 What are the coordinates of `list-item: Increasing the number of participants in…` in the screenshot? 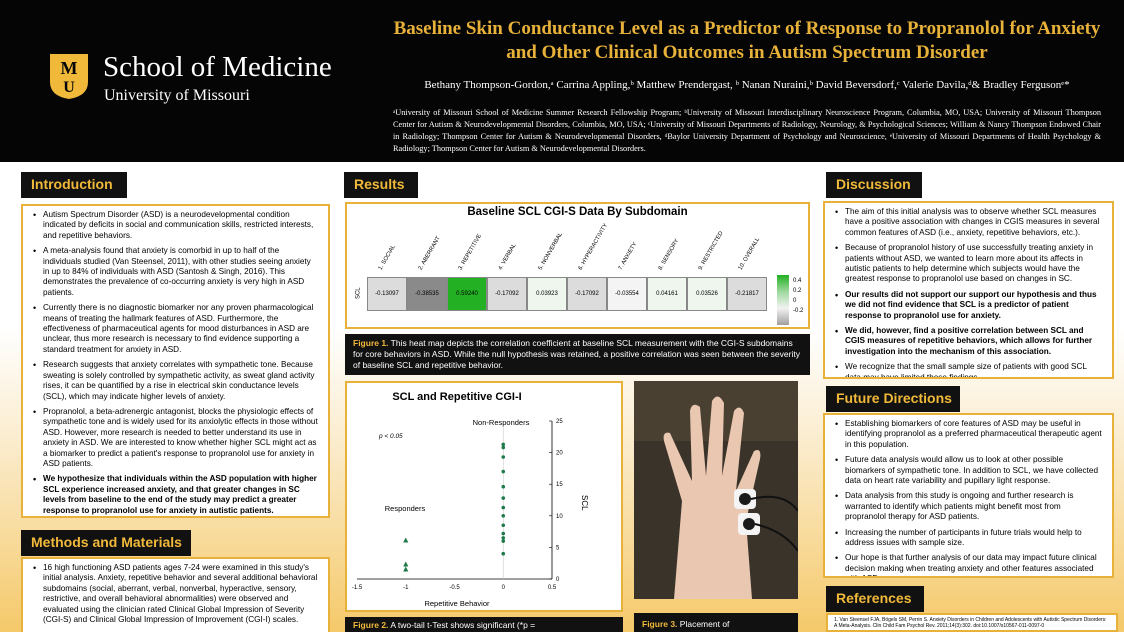 It's located at (968, 538).